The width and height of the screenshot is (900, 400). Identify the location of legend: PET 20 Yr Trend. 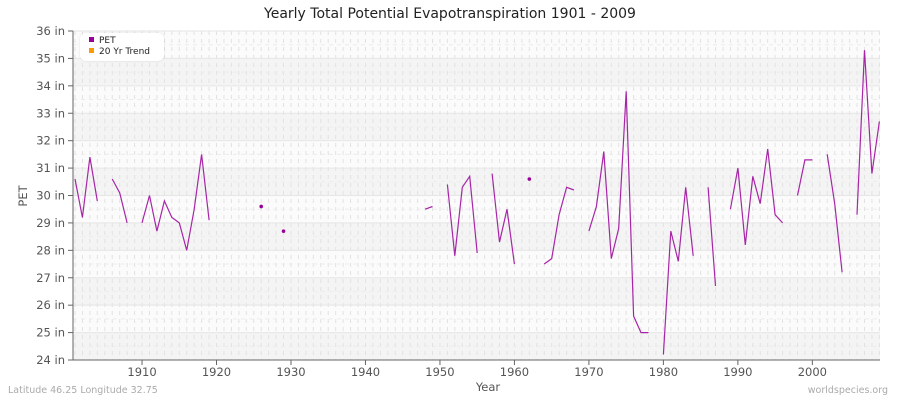
(122, 47).